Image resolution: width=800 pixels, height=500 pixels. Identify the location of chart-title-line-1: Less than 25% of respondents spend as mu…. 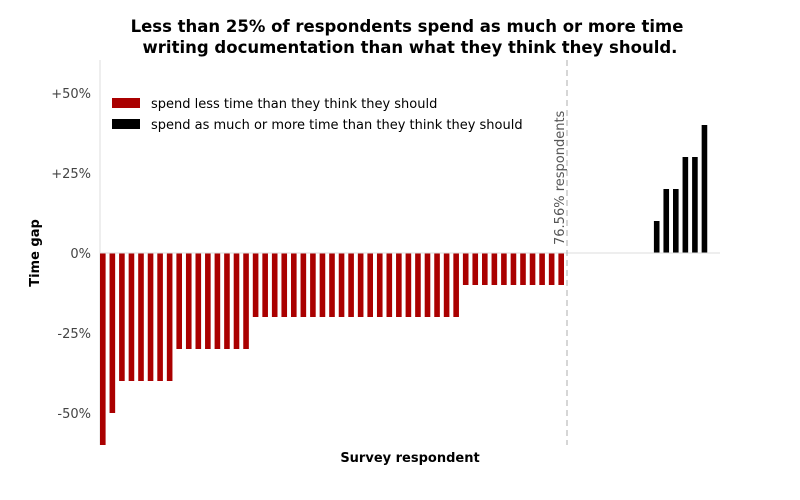
(407, 26).